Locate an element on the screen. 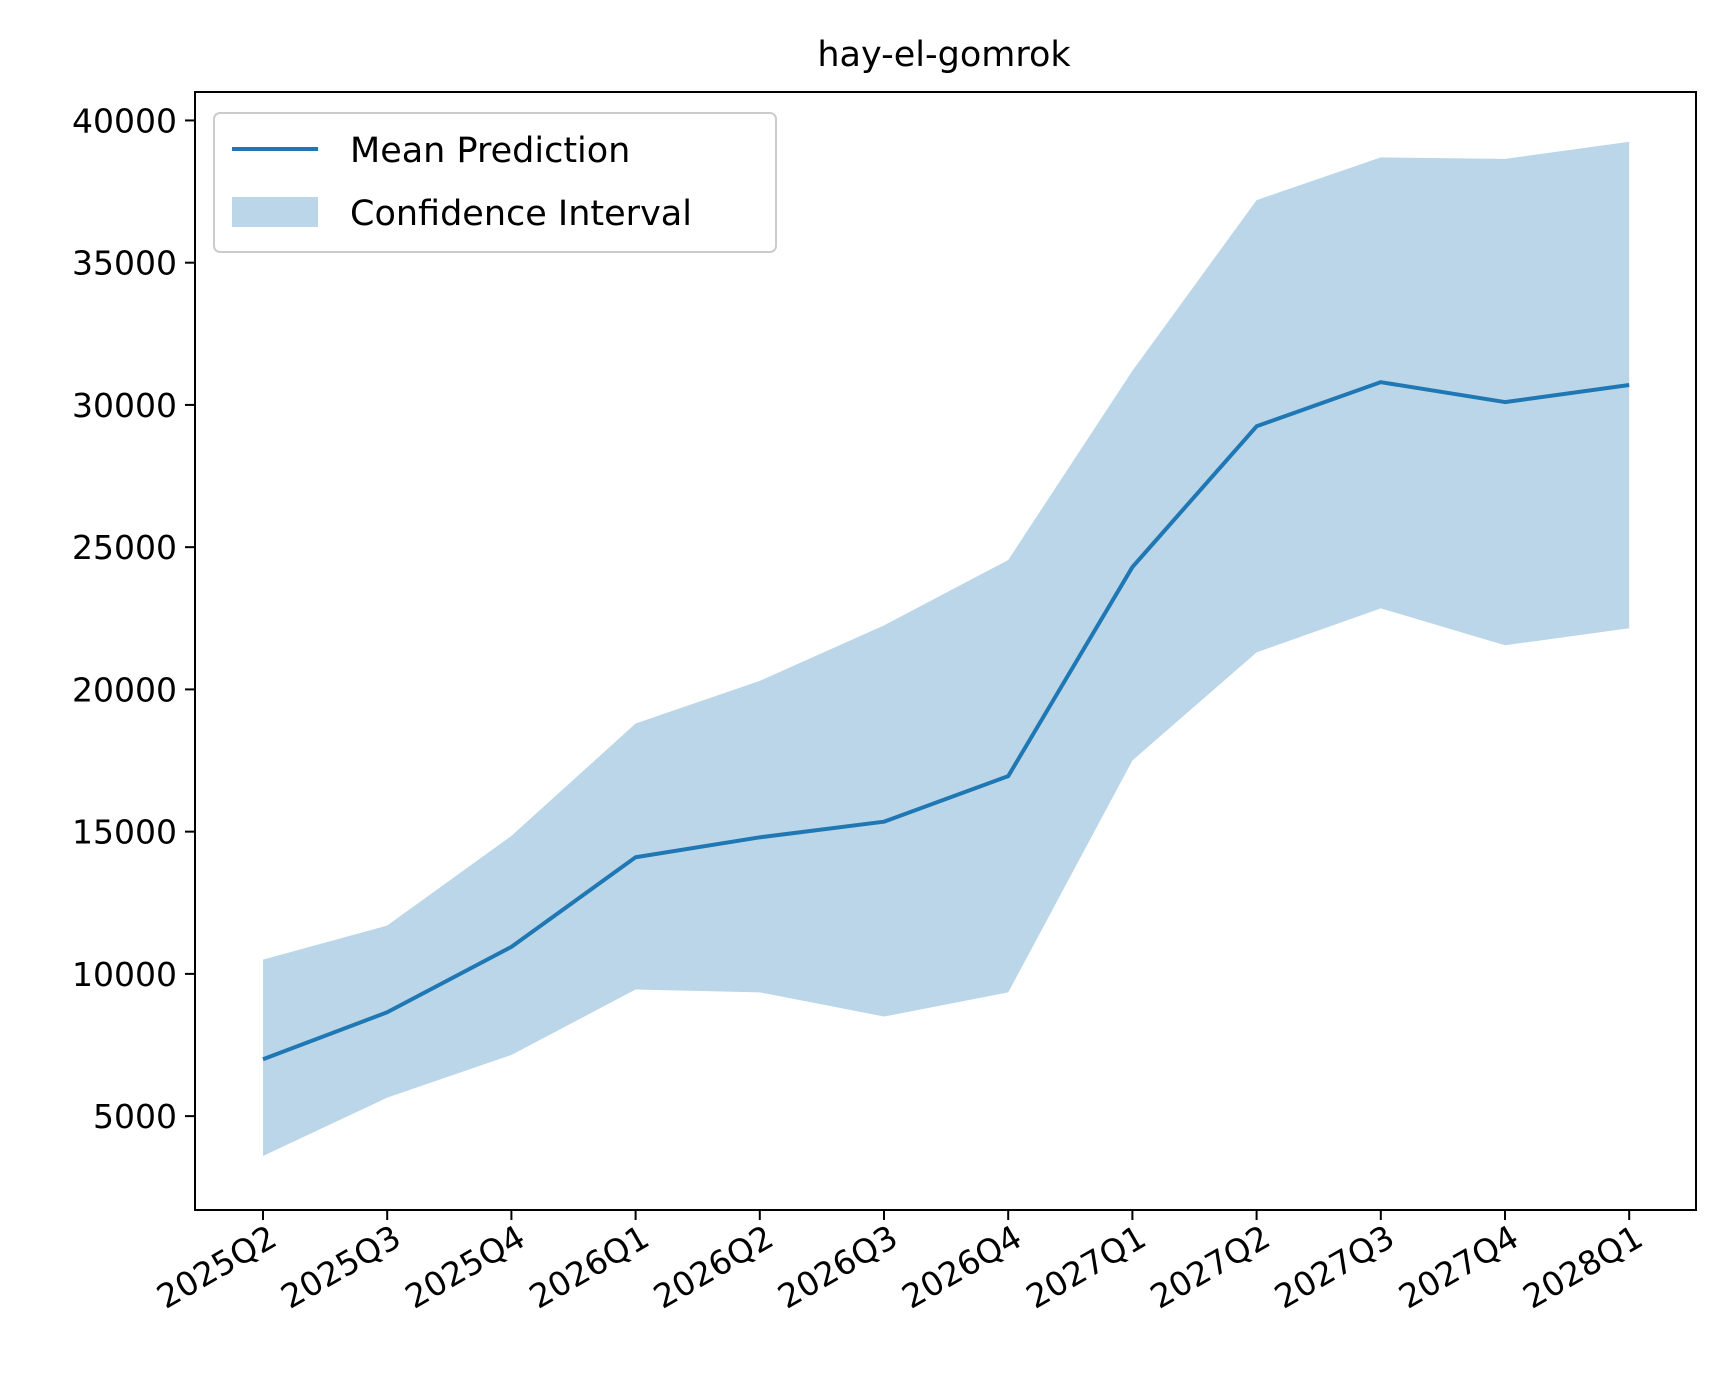 The image size is (1724, 1383). legend-label-confidence-interval: Confidence Interval is located at coordinates (521, 214).